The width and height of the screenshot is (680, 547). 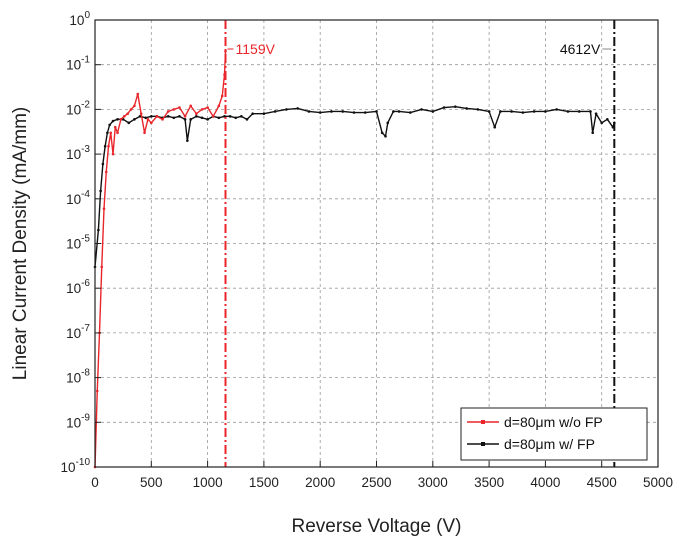 What do you see at coordinates (78, 332) in the screenshot?
I see `y-tick-label: 10⁻⁷` at bounding box center [78, 332].